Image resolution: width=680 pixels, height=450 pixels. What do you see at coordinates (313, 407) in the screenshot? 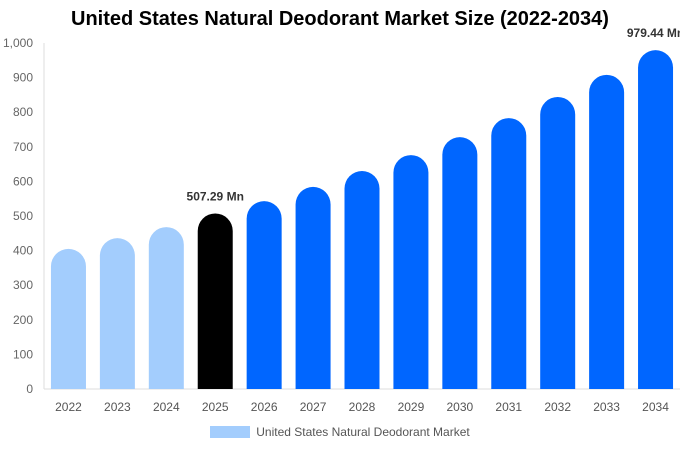
I see `x-tick-label: 2027` at bounding box center [313, 407].